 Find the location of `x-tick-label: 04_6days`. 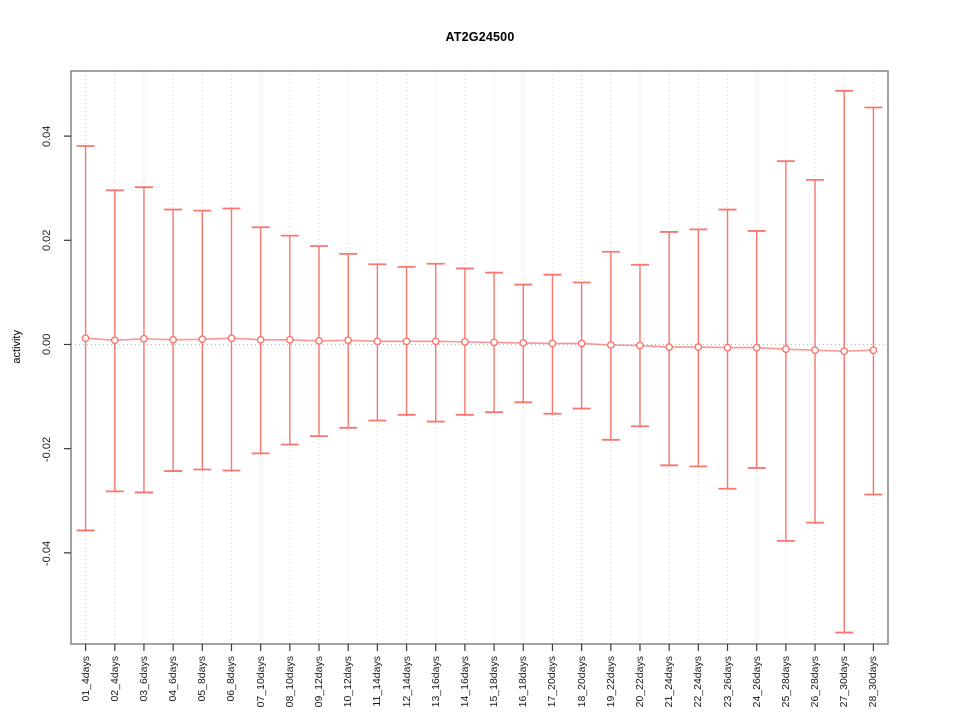

x-tick-label: 04_6days is located at coordinates (173, 679).